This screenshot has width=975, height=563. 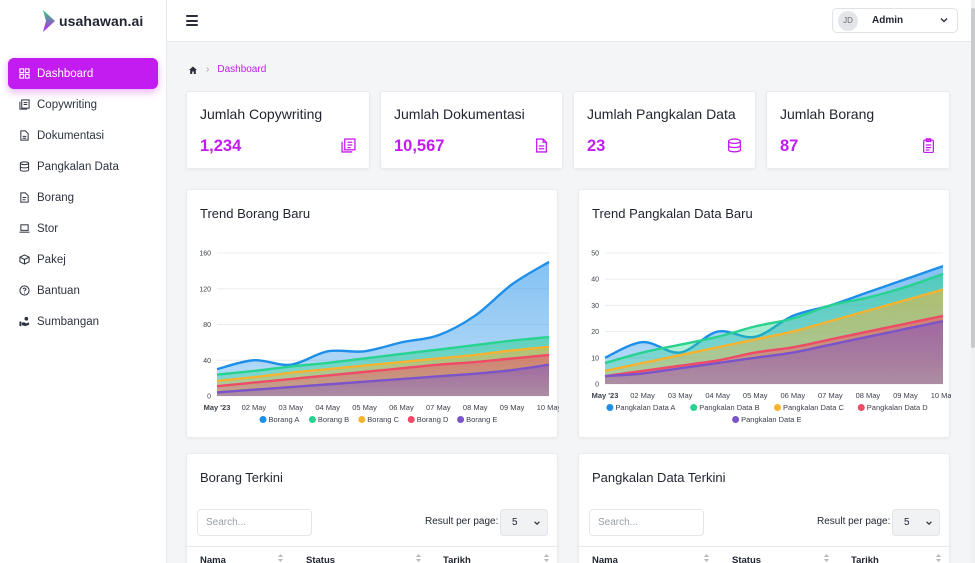 I want to click on sidebar-item-pangkalan-data: Pangkalan Data, so click(x=83, y=166).